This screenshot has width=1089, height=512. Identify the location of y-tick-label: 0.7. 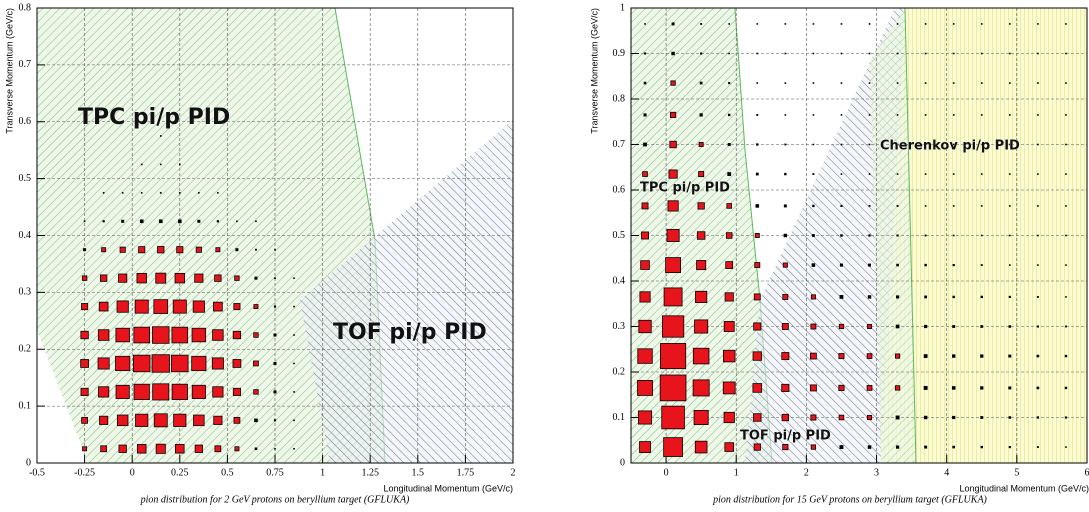
(25, 64).